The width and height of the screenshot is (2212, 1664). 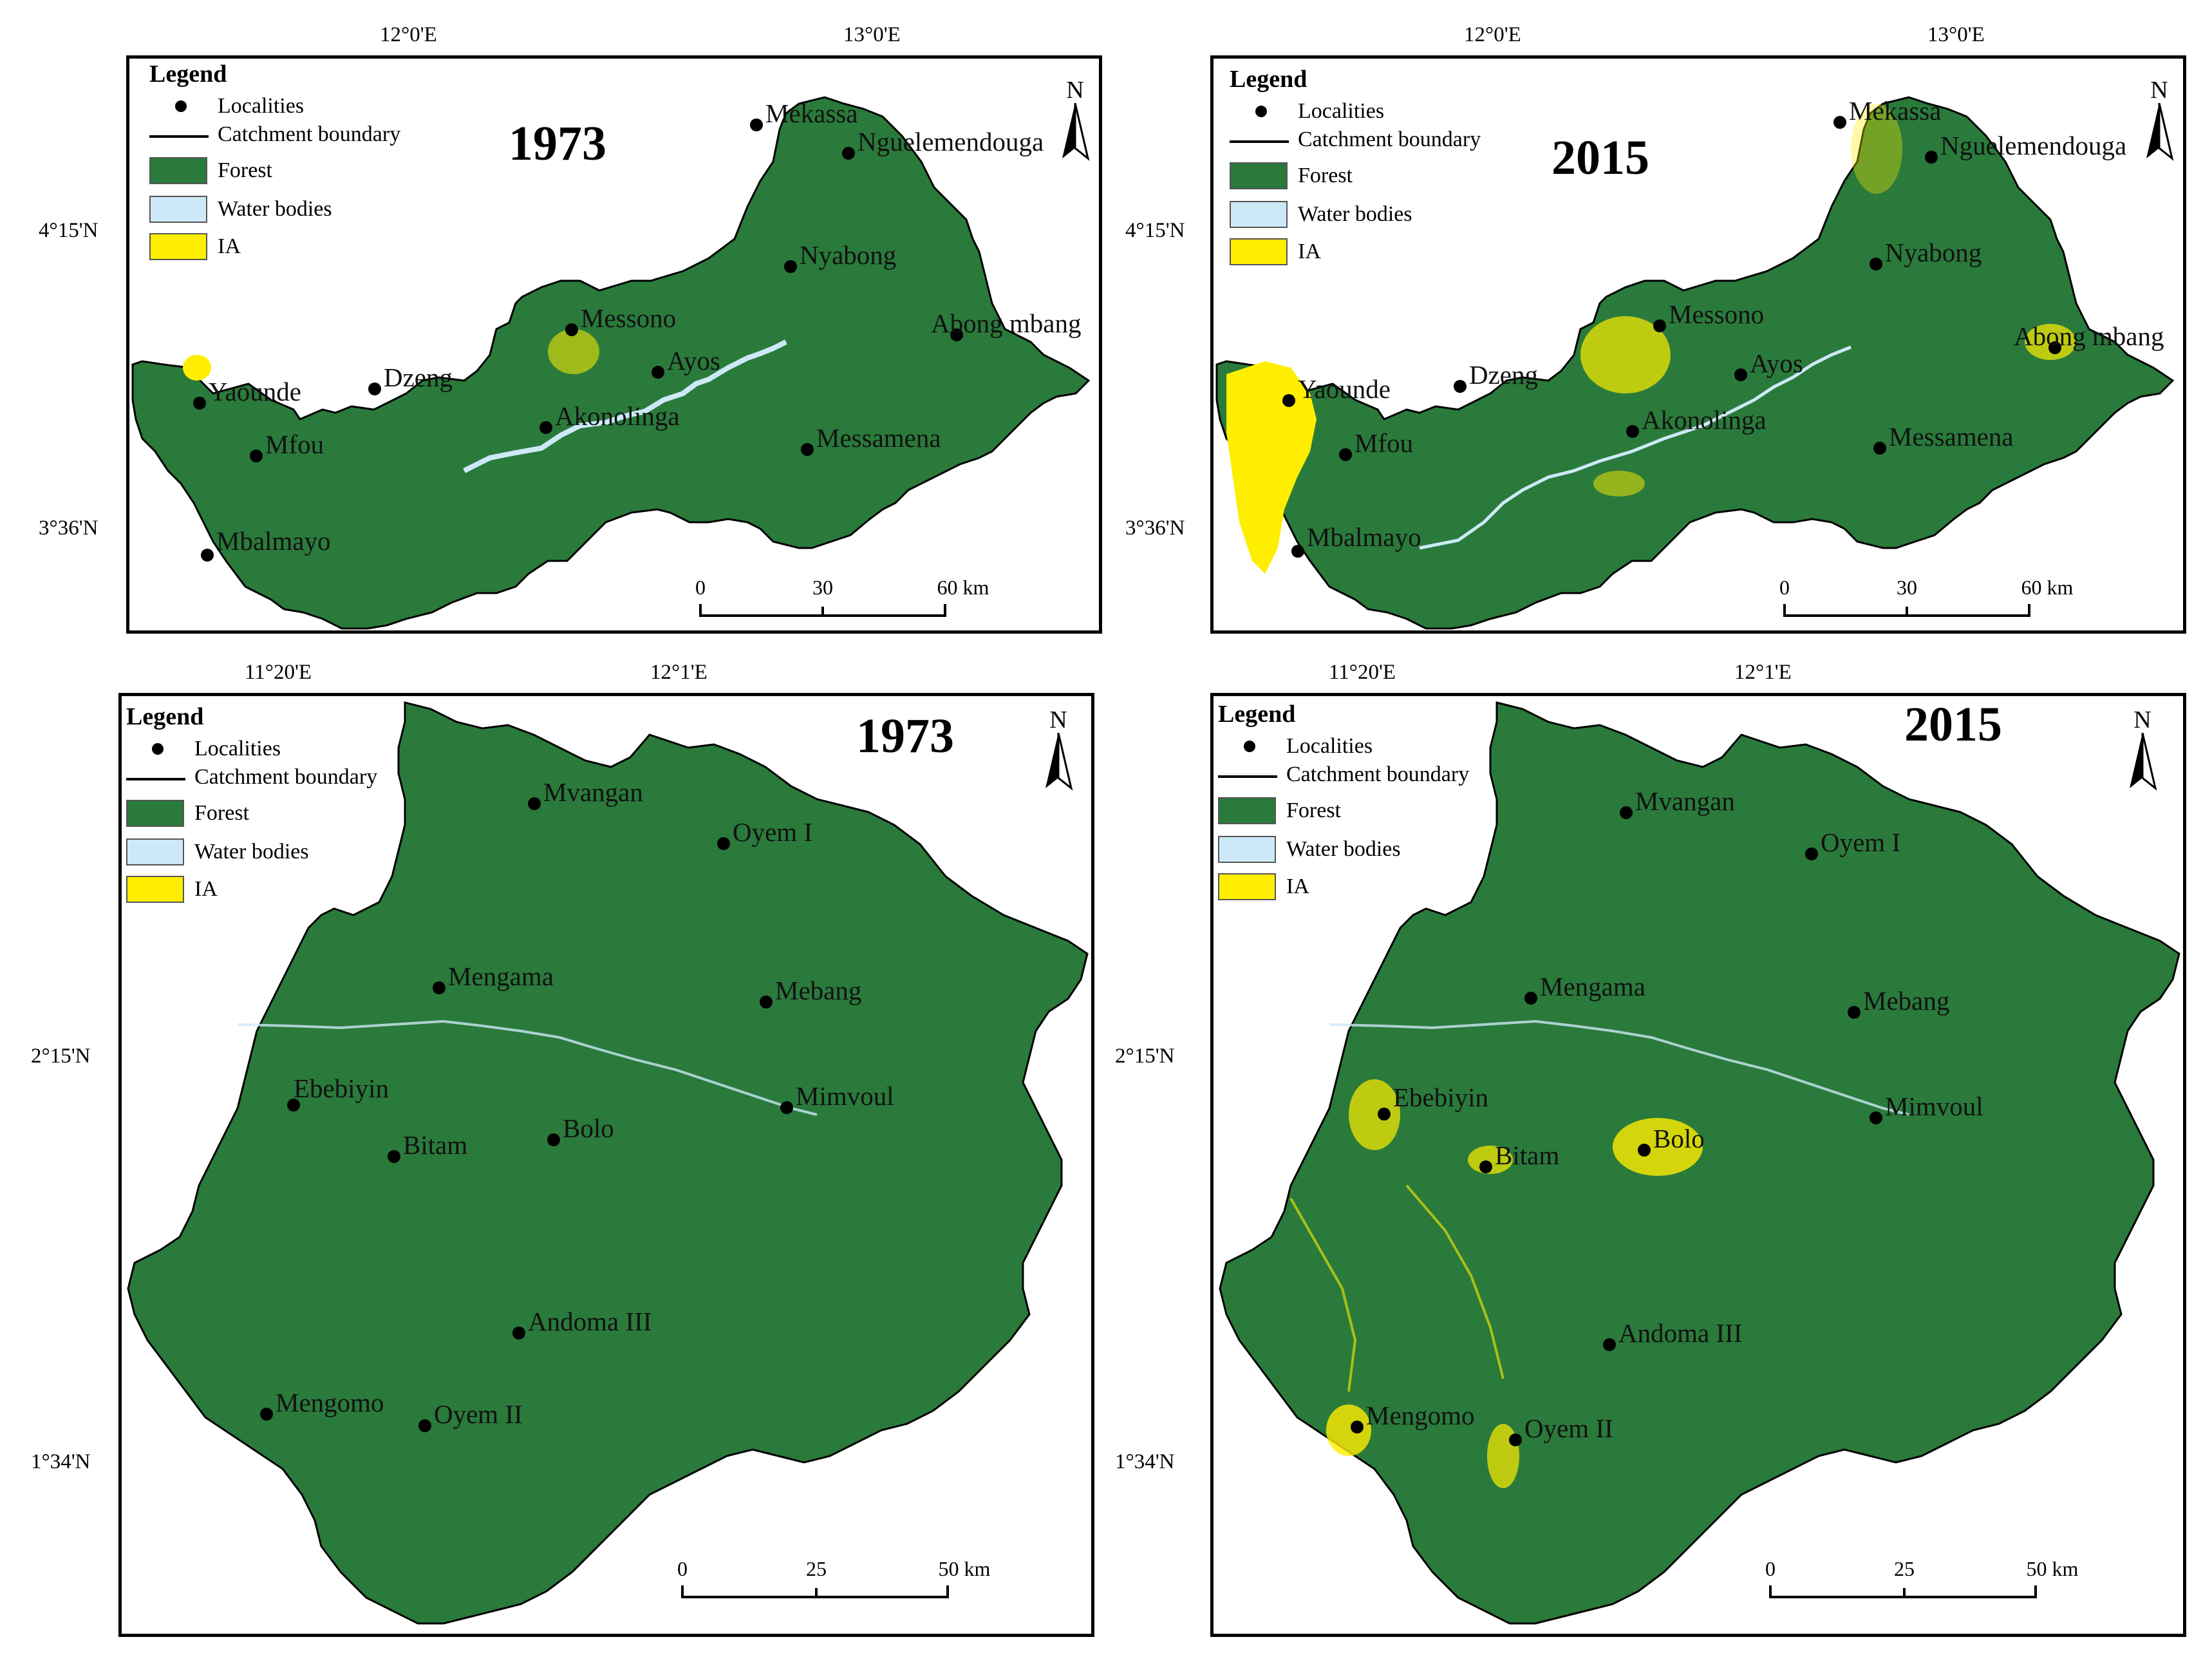 What do you see at coordinates (1492, 34) in the screenshot?
I see `lon-label: 12°0'E` at bounding box center [1492, 34].